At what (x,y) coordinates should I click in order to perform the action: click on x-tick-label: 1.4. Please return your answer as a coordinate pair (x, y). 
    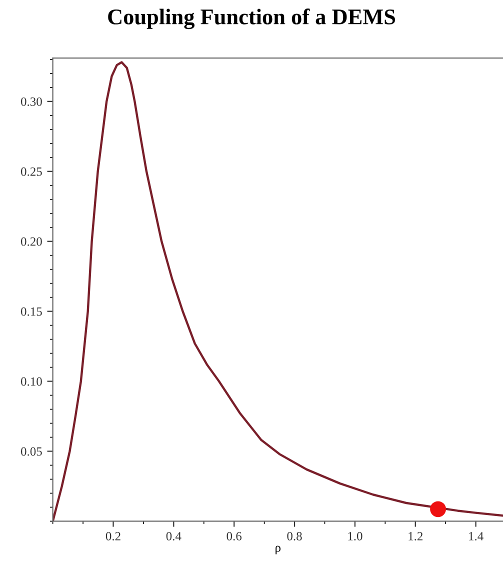
    Looking at the image, I should click on (476, 536).